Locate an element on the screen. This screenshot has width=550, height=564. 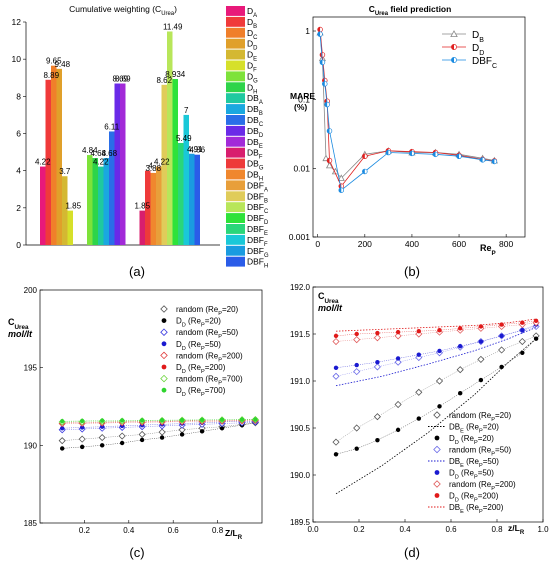
y-tick-label-a: 10 is located at coordinates (17, 59).